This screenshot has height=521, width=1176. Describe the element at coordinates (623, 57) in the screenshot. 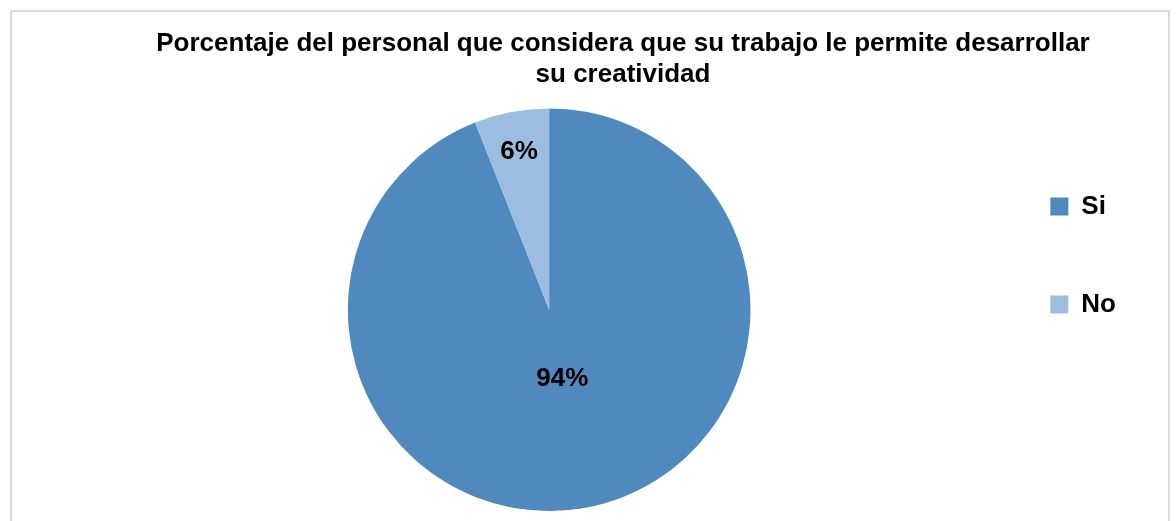

I see `chart-title: Porcentaje del personal que considera que su trabajo le permite desarrollar su creatividad` at that location.